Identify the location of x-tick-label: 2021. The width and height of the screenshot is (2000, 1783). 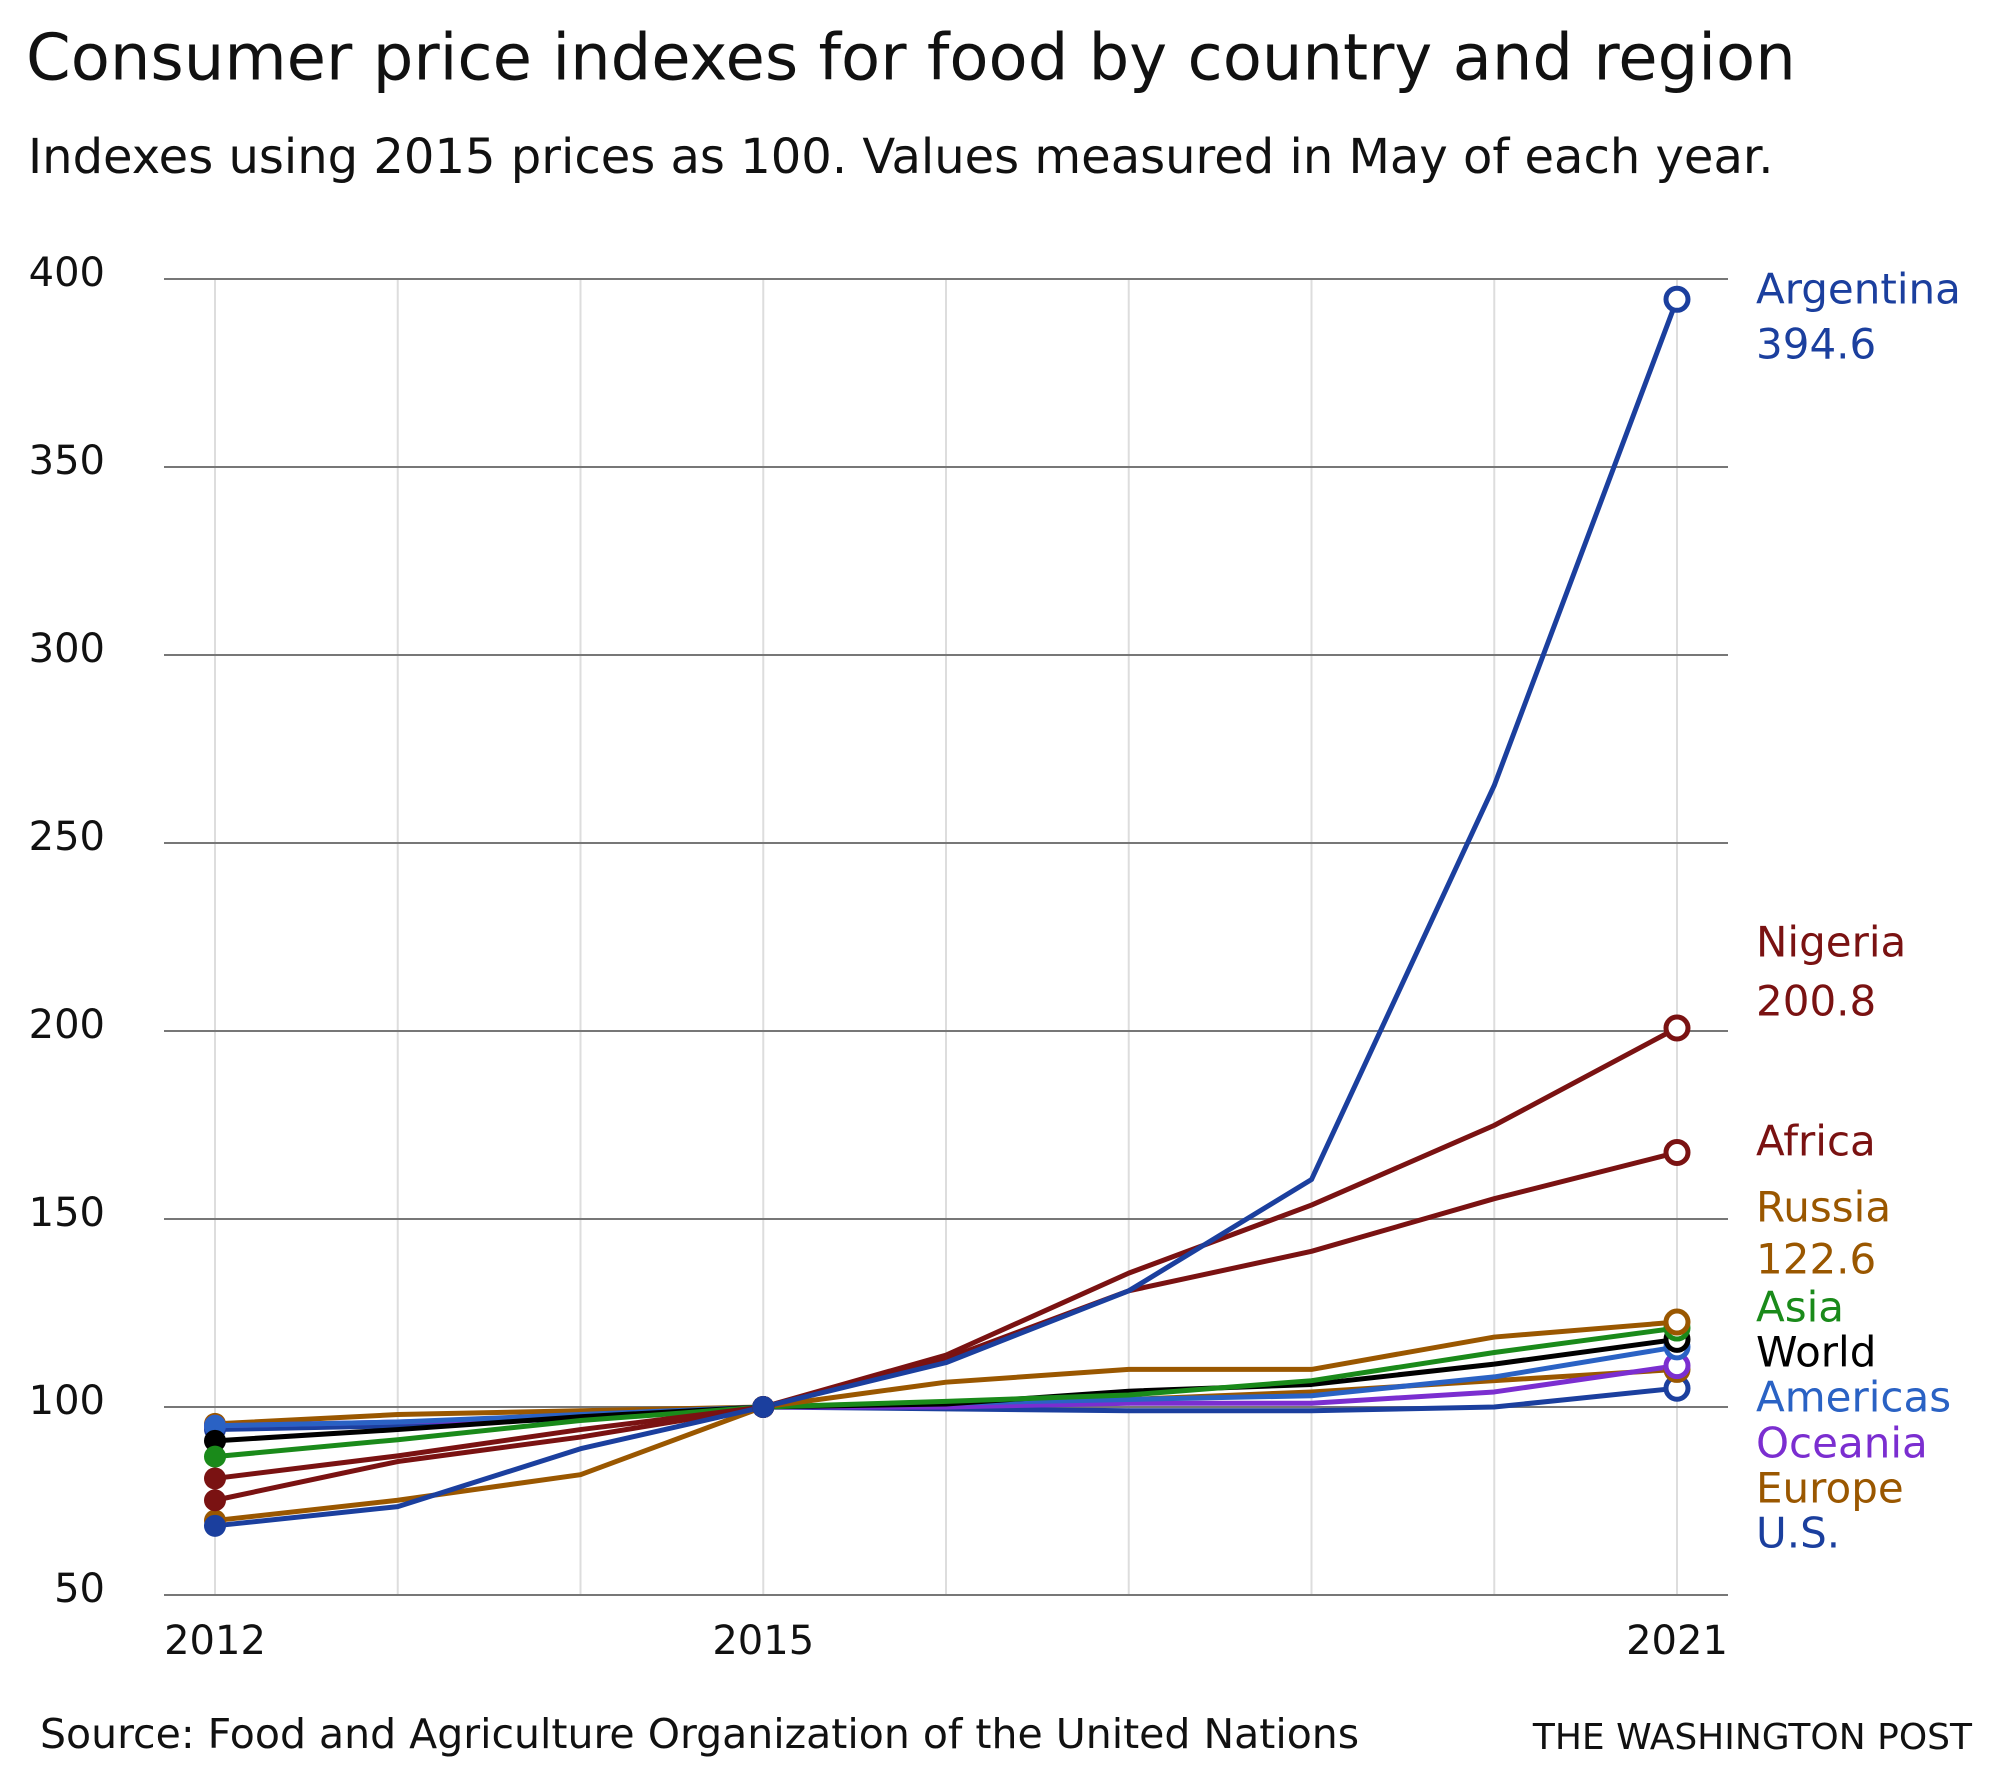
(1677, 1641).